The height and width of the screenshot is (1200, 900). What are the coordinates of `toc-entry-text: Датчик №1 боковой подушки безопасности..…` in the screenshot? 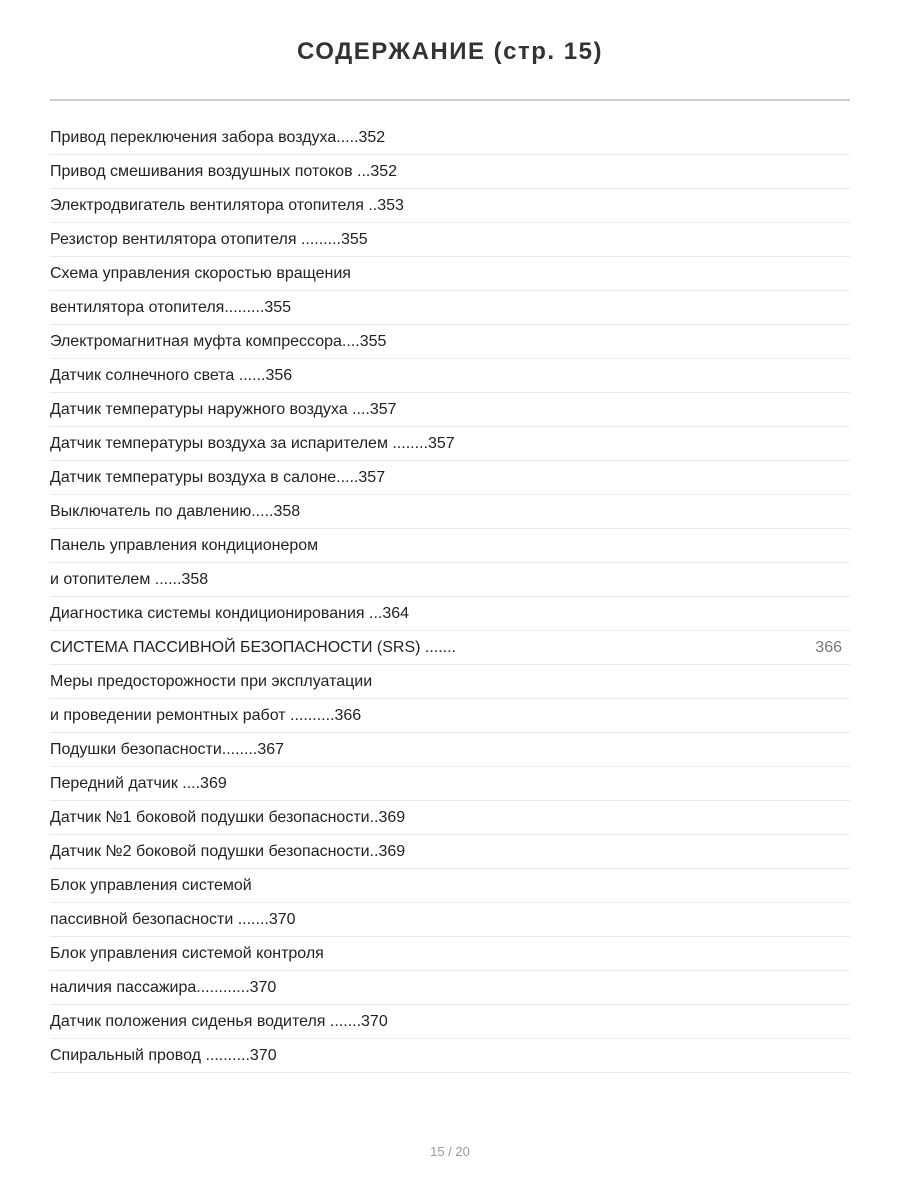 It's located at (228, 817).